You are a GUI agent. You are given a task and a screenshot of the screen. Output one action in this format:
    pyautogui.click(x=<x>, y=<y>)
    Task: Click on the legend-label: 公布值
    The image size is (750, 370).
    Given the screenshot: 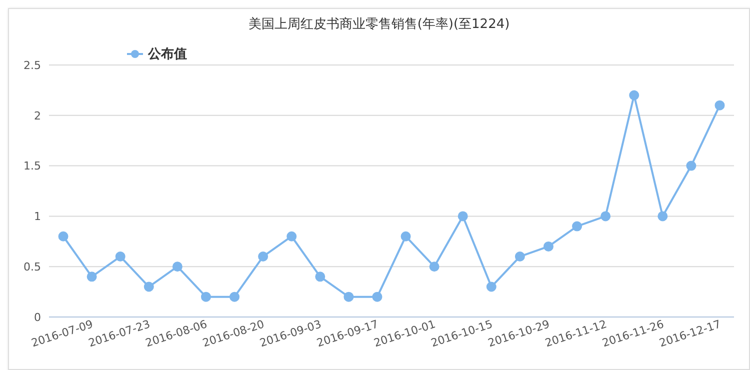 What is the action you would take?
    pyautogui.click(x=166, y=54)
    